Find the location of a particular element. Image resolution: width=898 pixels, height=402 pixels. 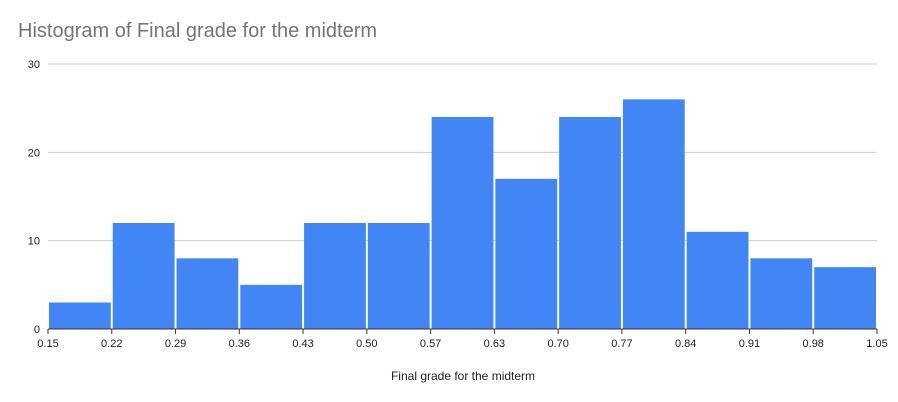

y-tick-label: 30 is located at coordinates (34, 65).